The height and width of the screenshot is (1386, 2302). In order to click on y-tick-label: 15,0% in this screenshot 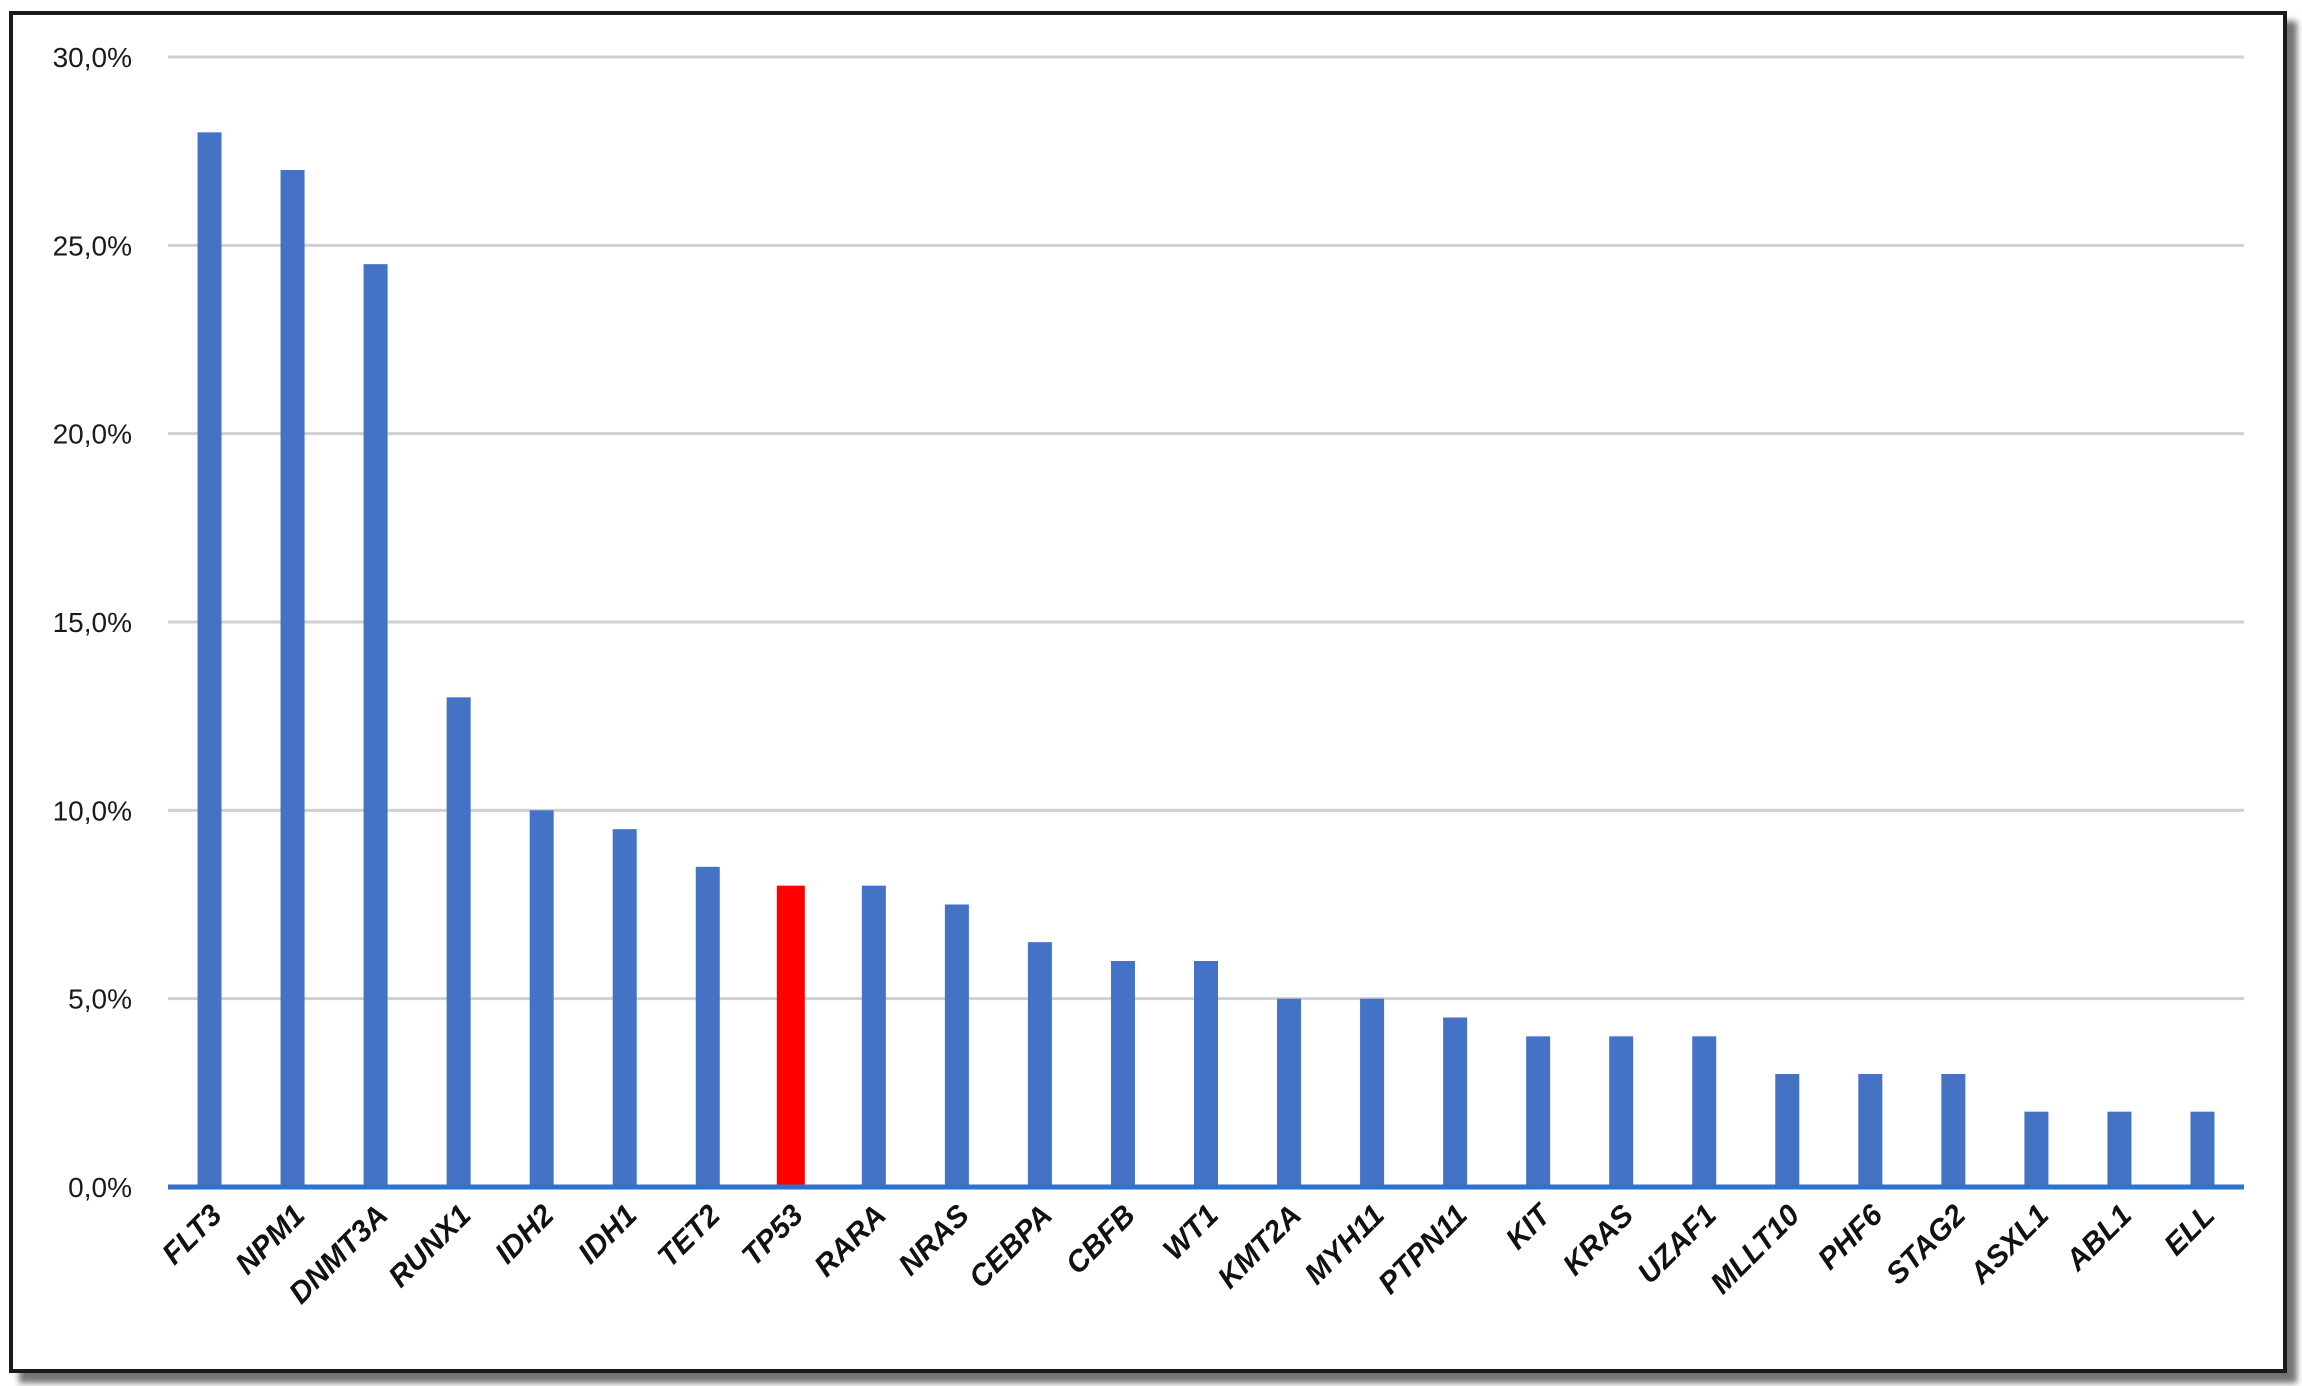, I will do `click(92, 622)`.